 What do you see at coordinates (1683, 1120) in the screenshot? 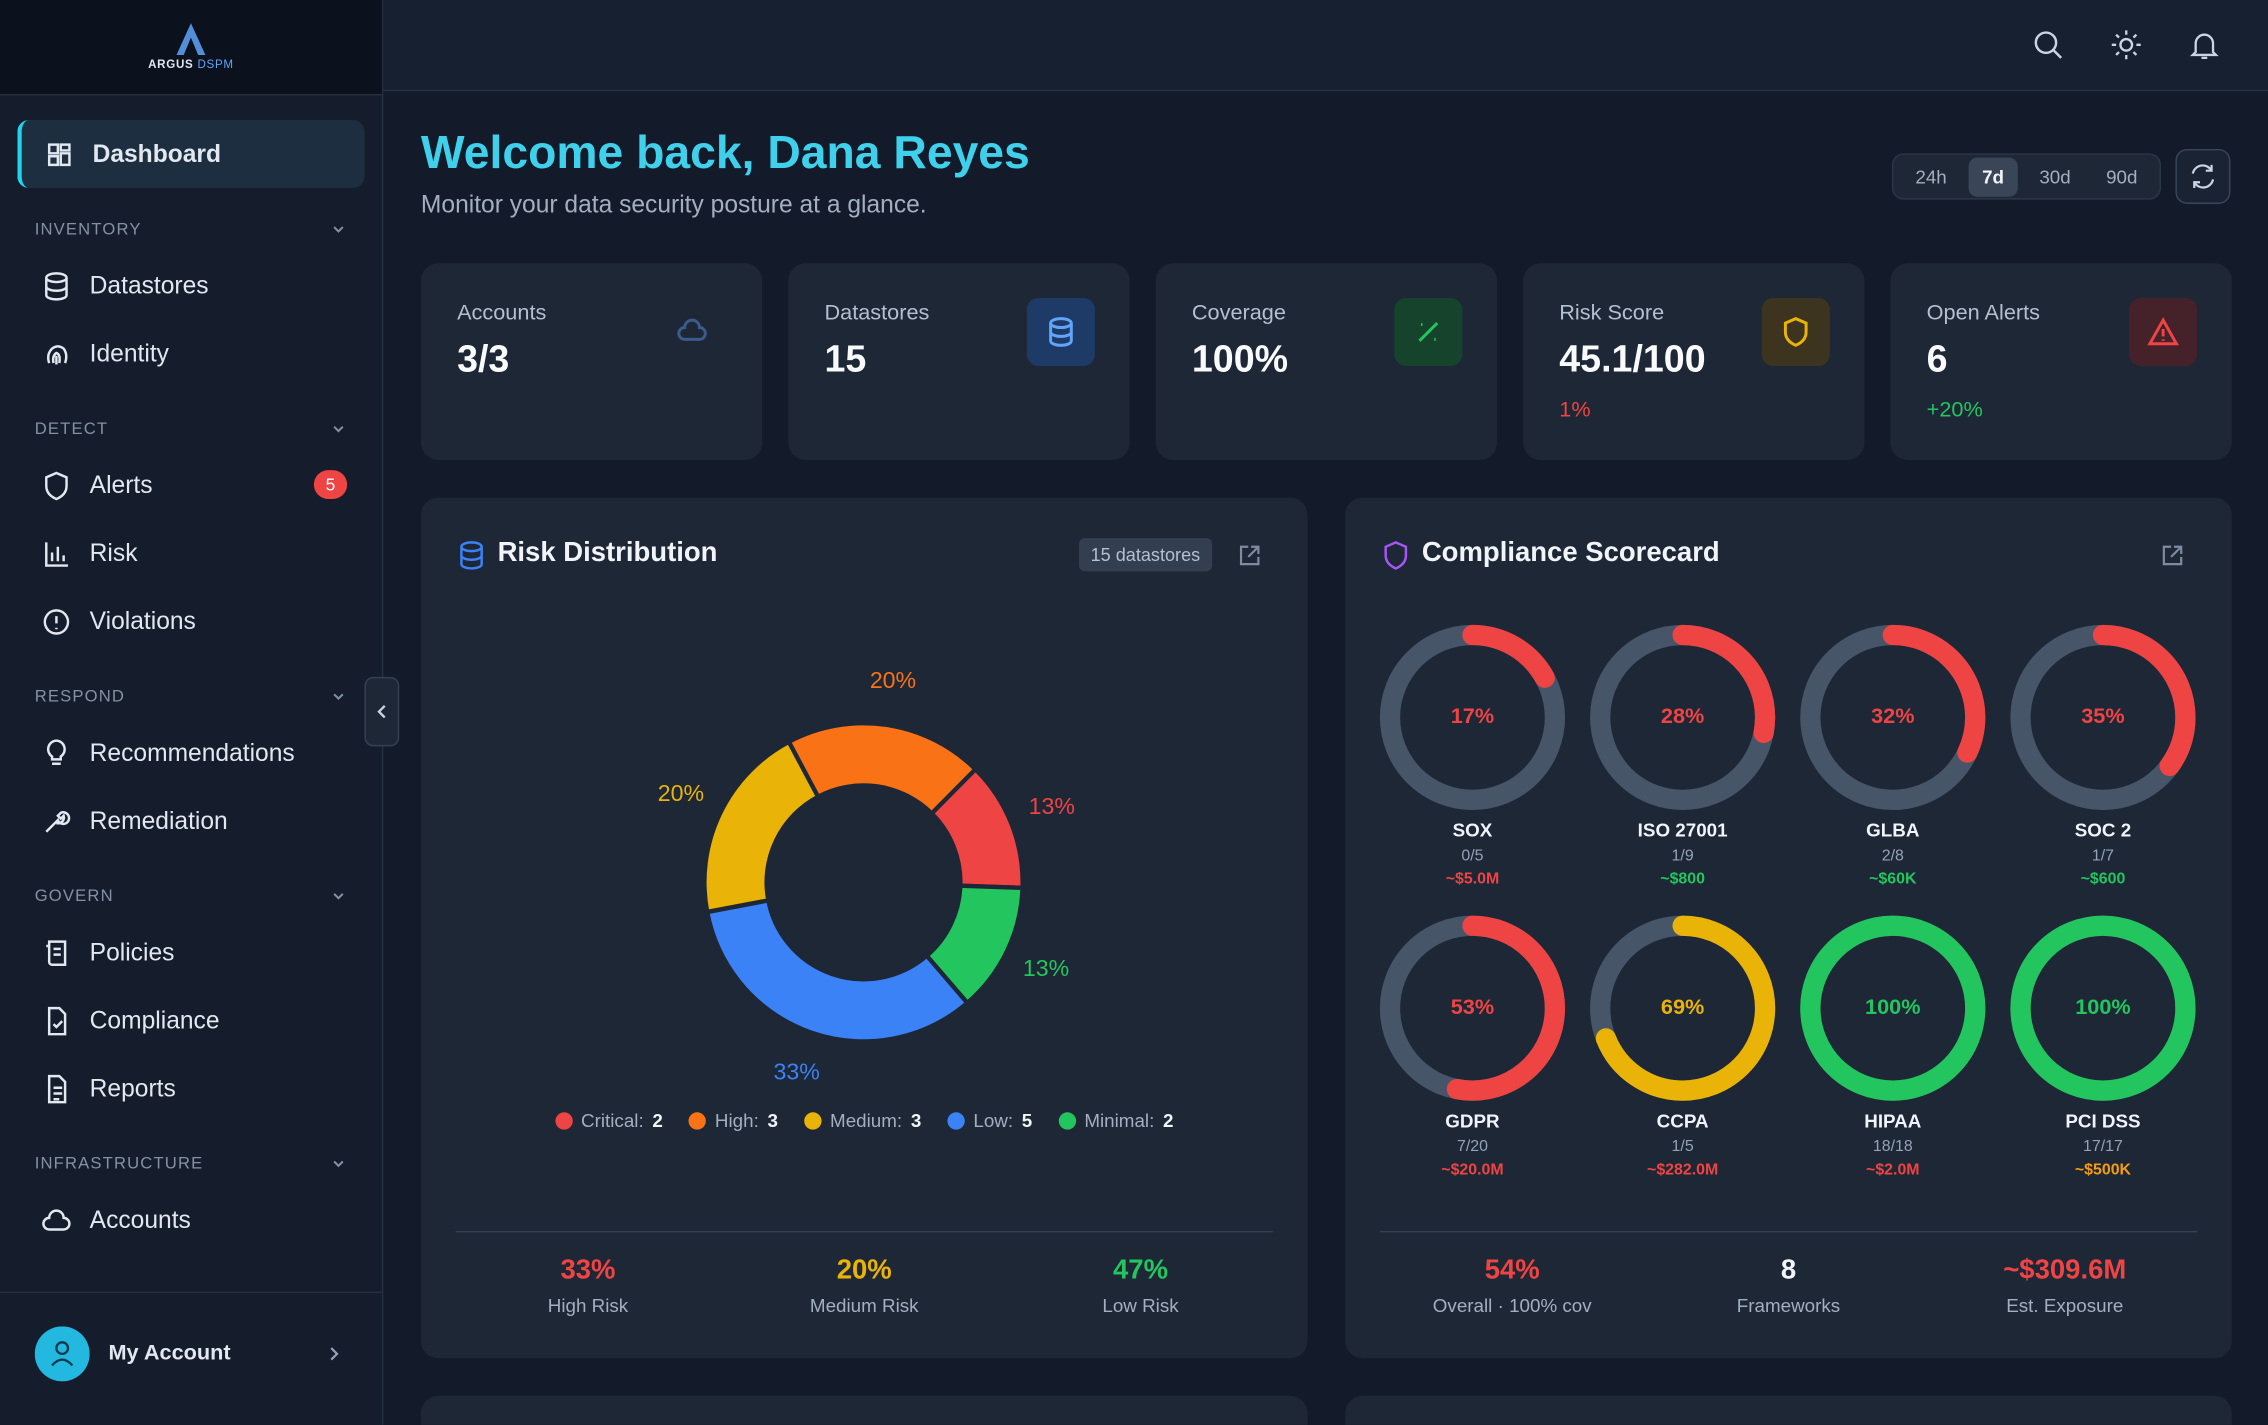
I see `framework-name: CCPA` at bounding box center [1683, 1120].